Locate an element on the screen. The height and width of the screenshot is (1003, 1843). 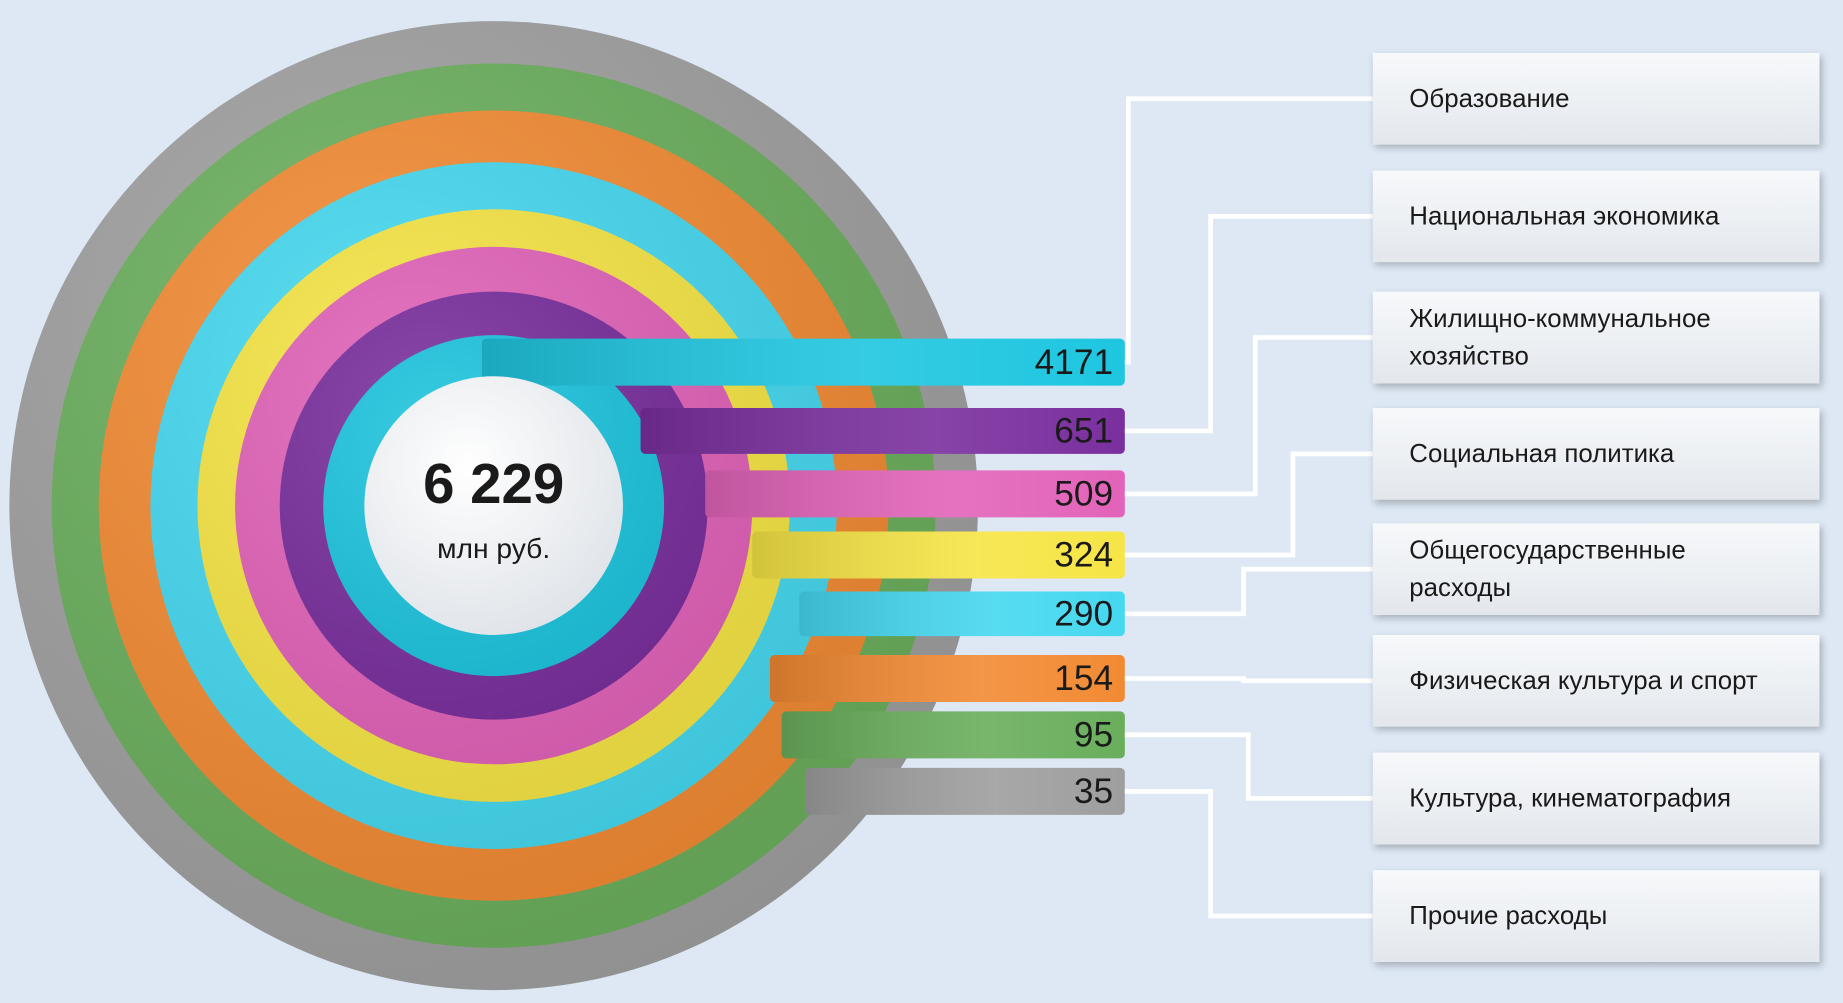
category-label: Прочие расходы is located at coordinates (1508, 915).